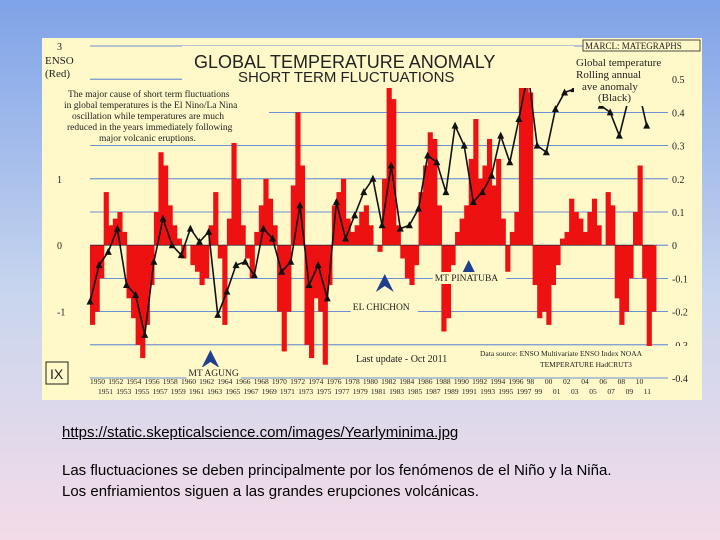  Describe the element at coordinates (432, 391) in the screenshot. I see `x-label-bottom: 1987` at that location.